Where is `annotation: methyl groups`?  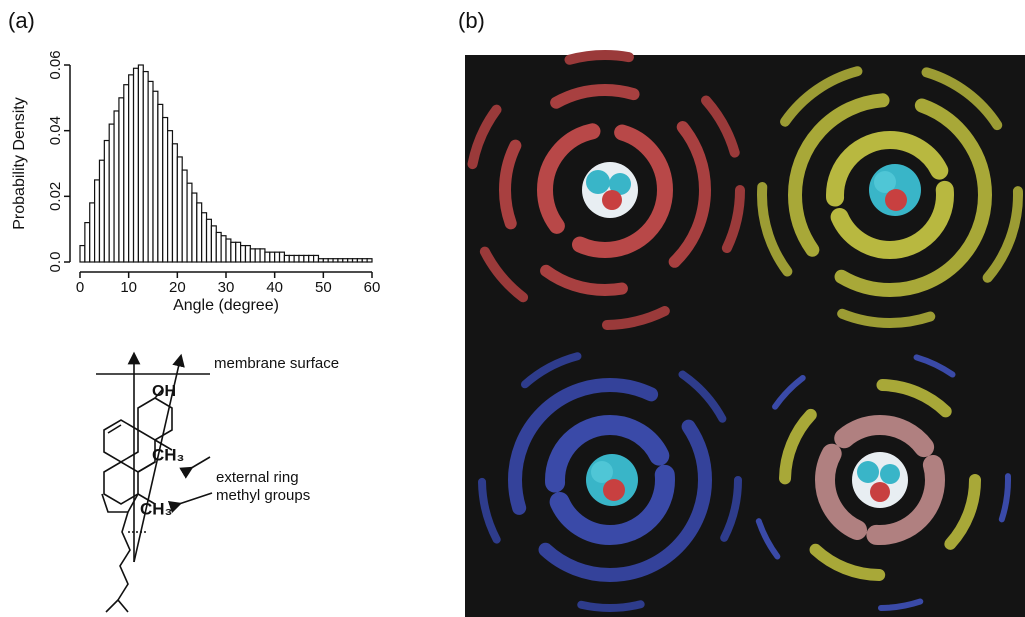
annotation: methyl groups is located at coordinates (263, 495).